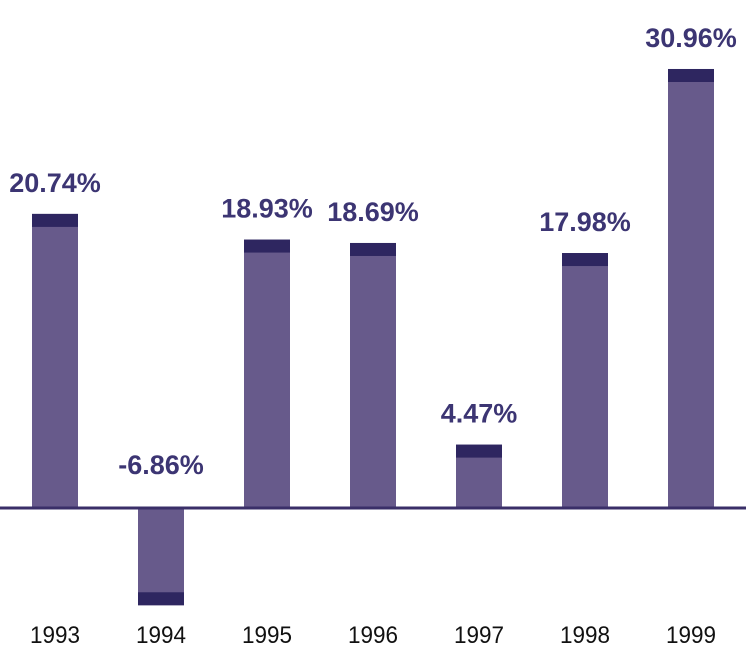 Image resolution: width=746 pixels, height=651 pixels. What do you see at coordinates (479, 451) in the screenshot?
I see `bar-cap-1997` at bounding box center [479, 451].